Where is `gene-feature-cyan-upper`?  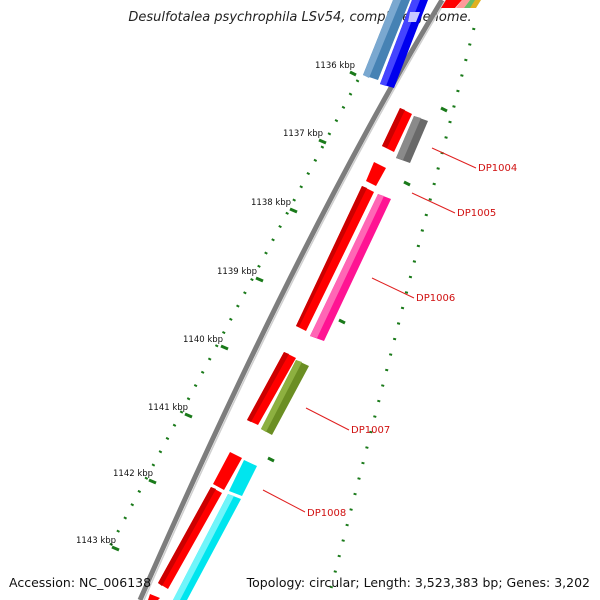
gene-feature-cyan-upper is located at coordinates (243, 478).